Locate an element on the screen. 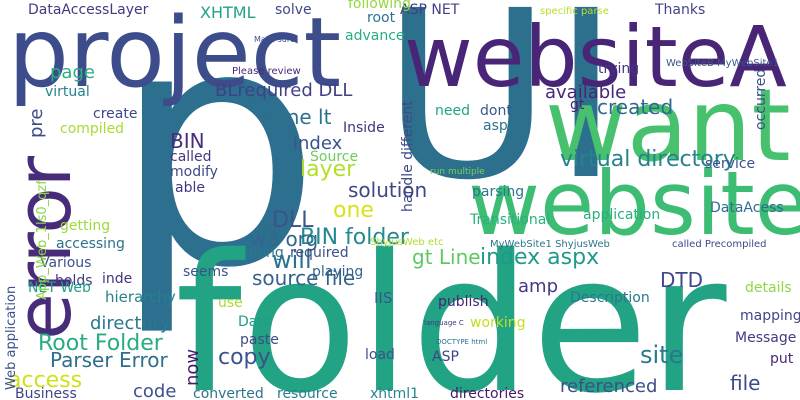  word: want is located at coordinates (668, 125).